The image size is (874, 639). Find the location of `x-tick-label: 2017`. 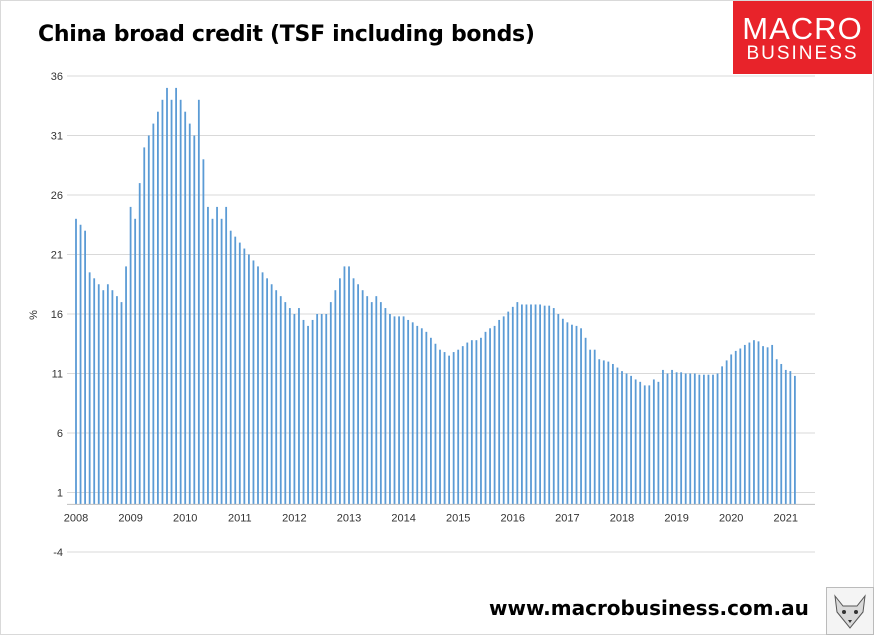

x-tick-label: 2017 is located at coordinates (567, 518).